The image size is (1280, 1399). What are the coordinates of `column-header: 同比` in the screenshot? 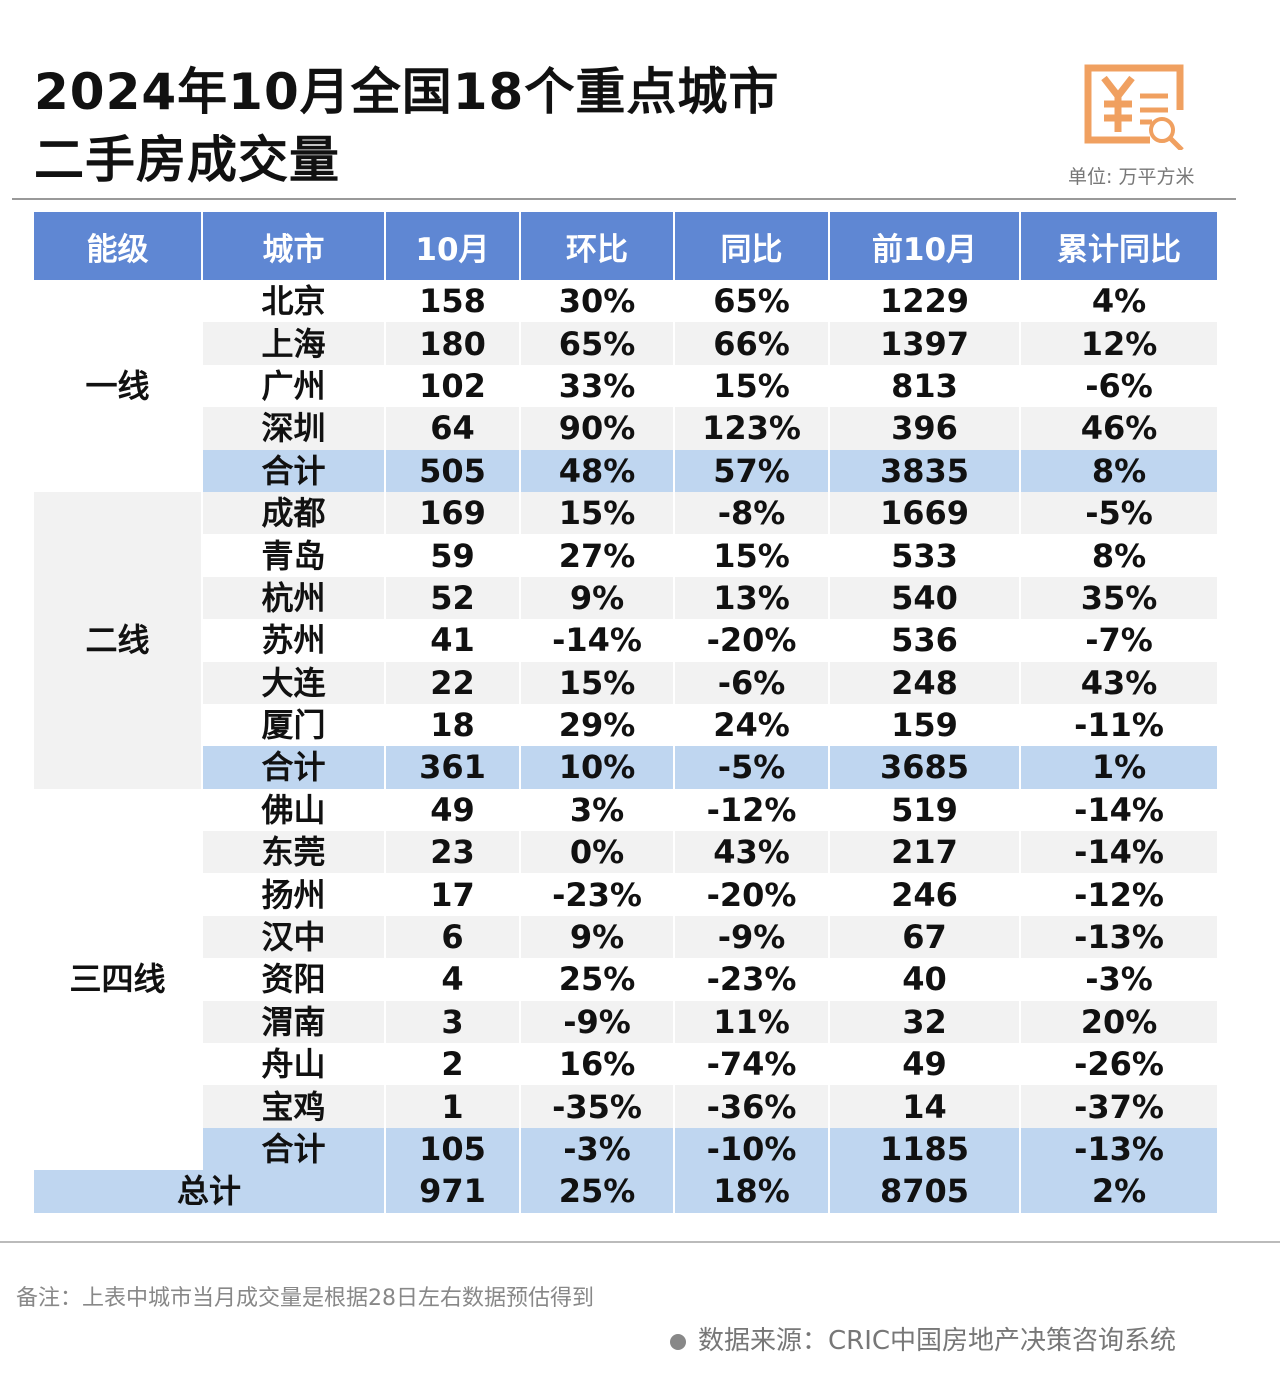 It's located at (752, 246).